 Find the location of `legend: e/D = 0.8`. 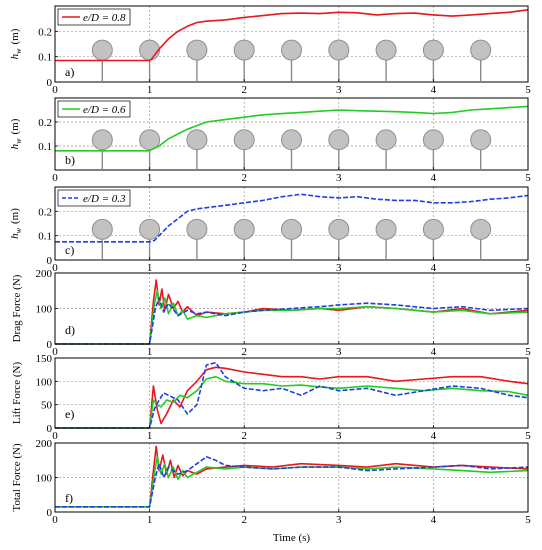

legend: e/D = 0.8 is located at coordinates (94, 17).